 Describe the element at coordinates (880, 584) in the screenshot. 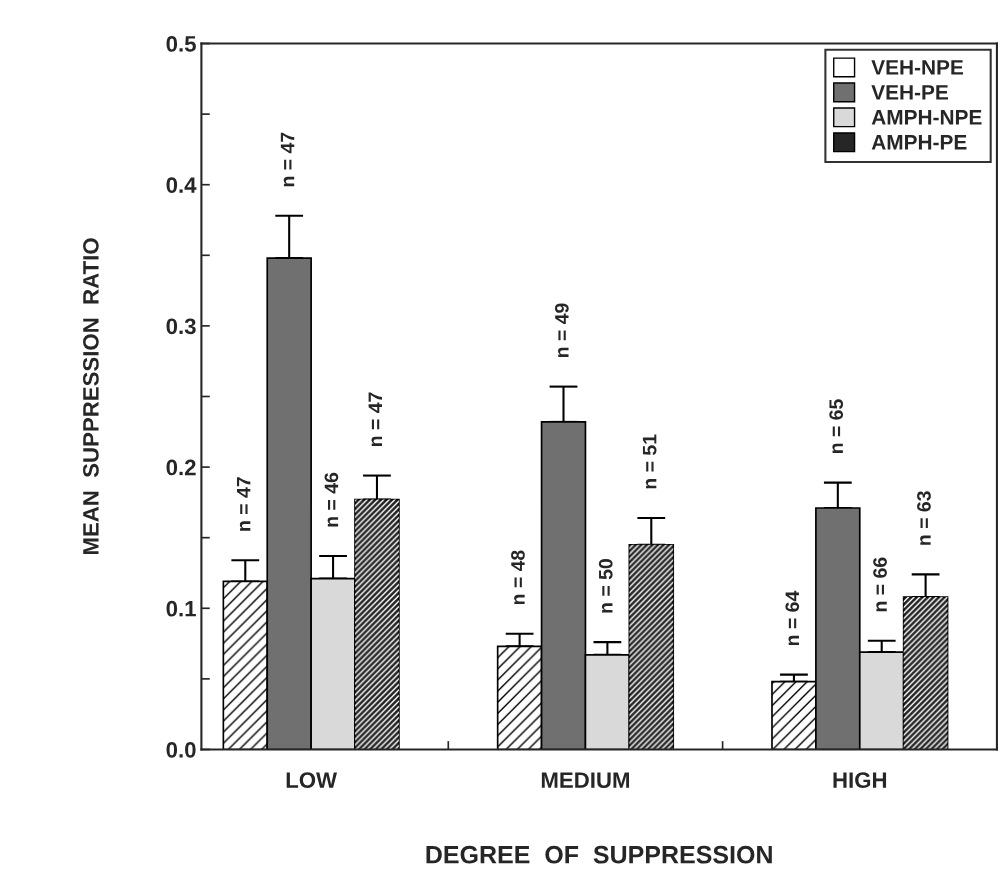

I see `annotation: n = 66` at that location.